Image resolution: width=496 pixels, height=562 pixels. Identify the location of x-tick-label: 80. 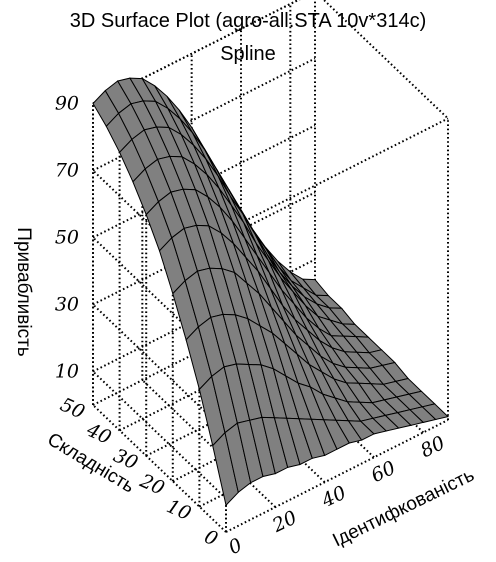
(432, 447).